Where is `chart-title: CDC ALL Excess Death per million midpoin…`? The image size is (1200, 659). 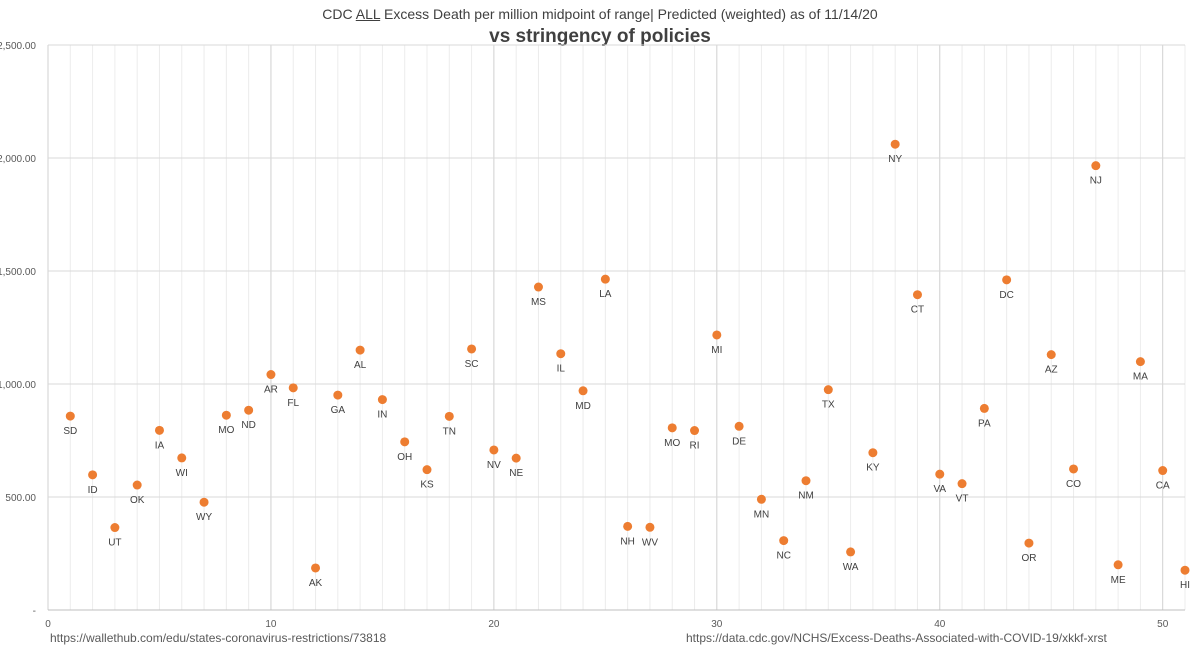
chart-title: CDC ALL Excess Death per million midpoin… is located at coordinates (600, 14).